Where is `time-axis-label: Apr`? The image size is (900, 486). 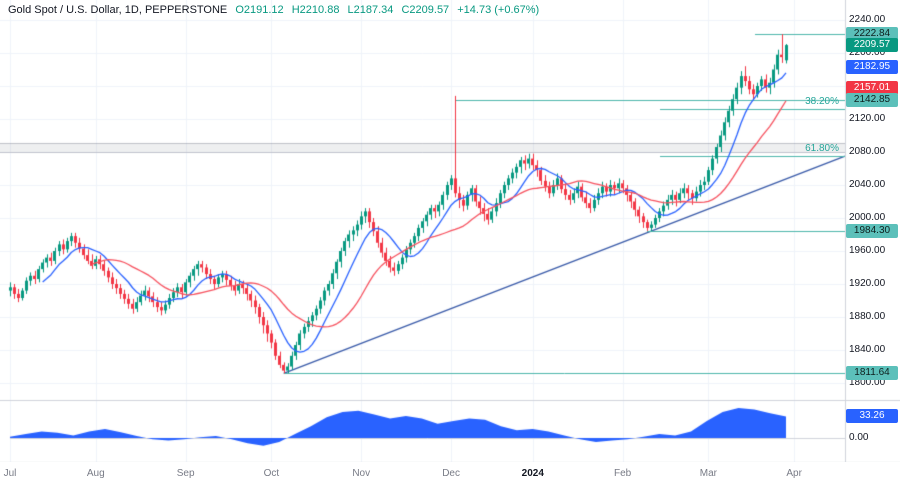 time-axis-label: Apr is located at coordinates (794, 473).